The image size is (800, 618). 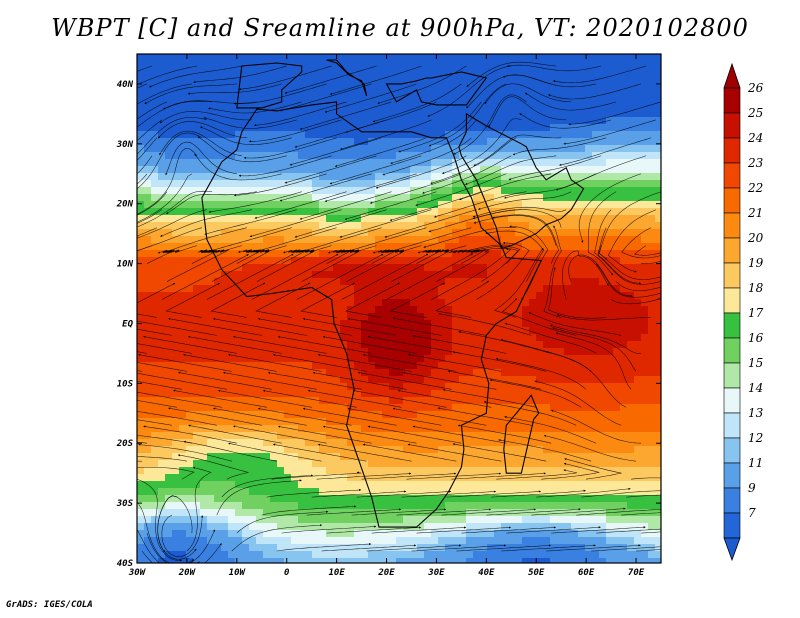 What do you see at coordinates (752, 513) in the screenshot?
I see `colorbar-label: 7` at bounding box center [752, 513].